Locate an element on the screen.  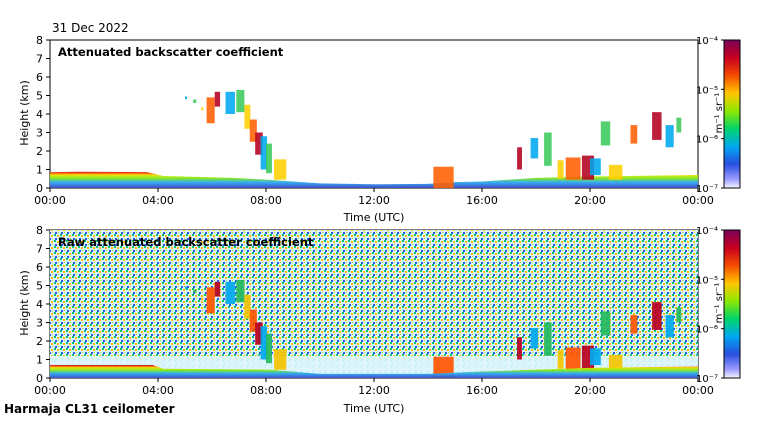
colorbar-tick-label: 10⁻⁴ is located at coordinates (707, 231).